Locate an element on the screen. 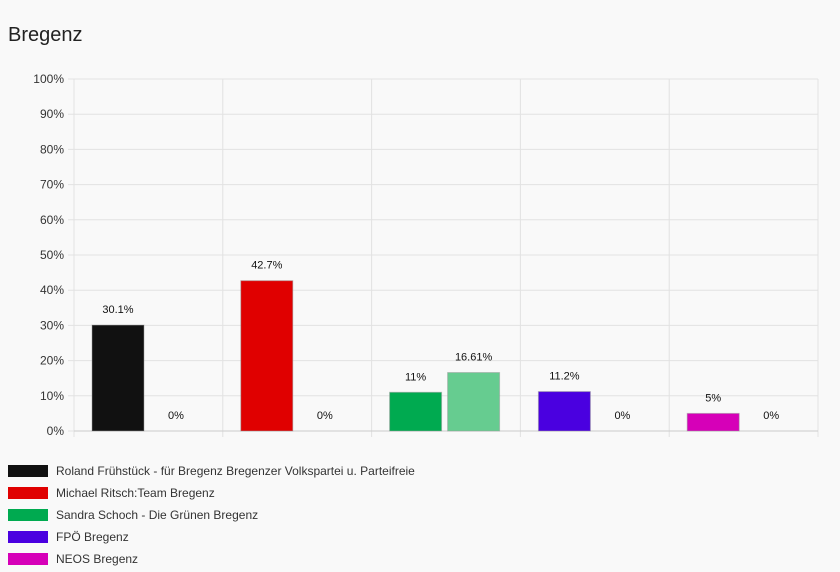  legend-item: Sandra Schoch - Die Grünen Bregenz is located at coordinates (211, 515).